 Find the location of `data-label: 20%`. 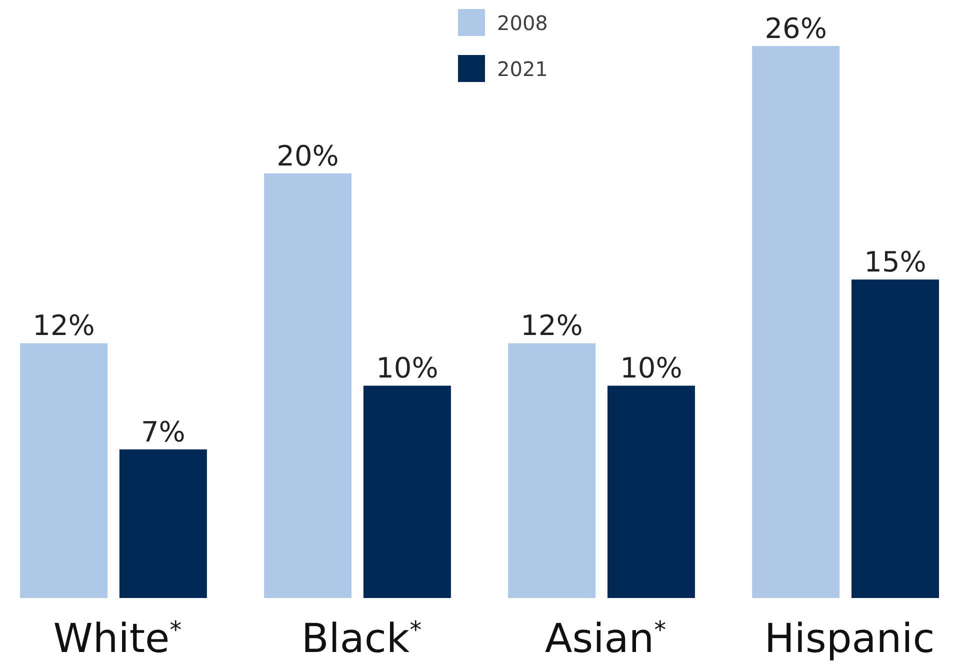

data-label: 20% is located at coordinates (307, 155).